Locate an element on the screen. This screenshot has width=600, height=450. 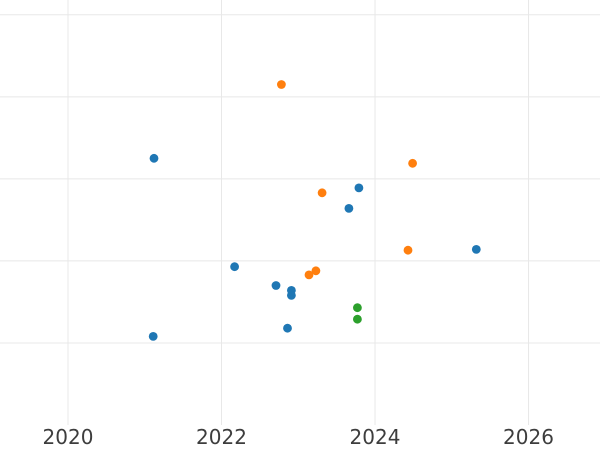
x-tick-label: 2024 is located at coordinates (375, 437).